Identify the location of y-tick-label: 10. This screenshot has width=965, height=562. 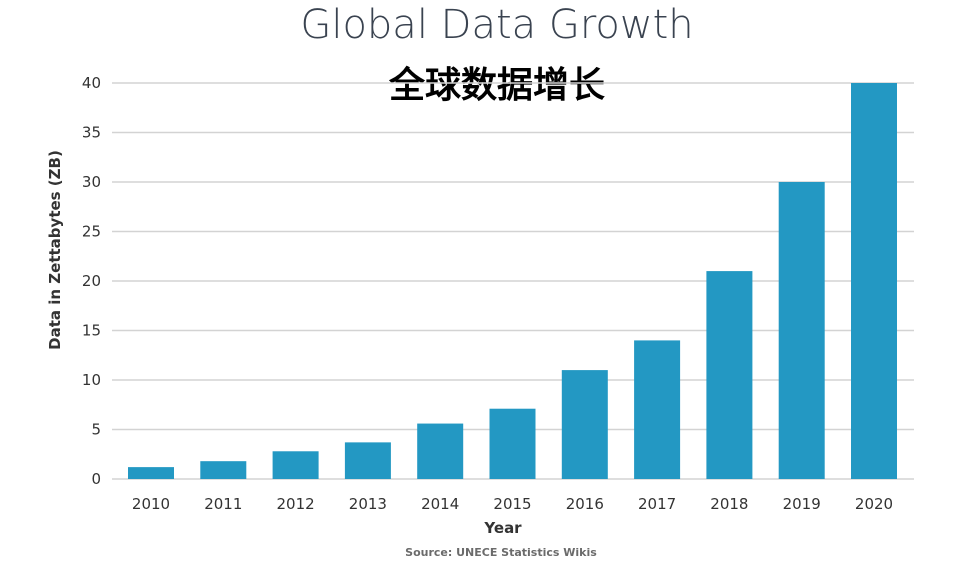
(91, 380).